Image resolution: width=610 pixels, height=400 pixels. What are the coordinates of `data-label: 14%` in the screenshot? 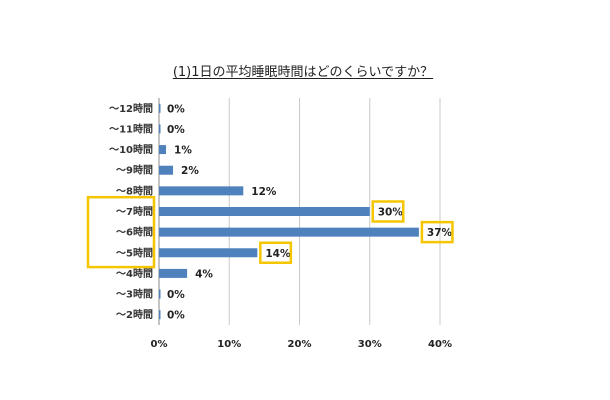 It's located at (278, 254).